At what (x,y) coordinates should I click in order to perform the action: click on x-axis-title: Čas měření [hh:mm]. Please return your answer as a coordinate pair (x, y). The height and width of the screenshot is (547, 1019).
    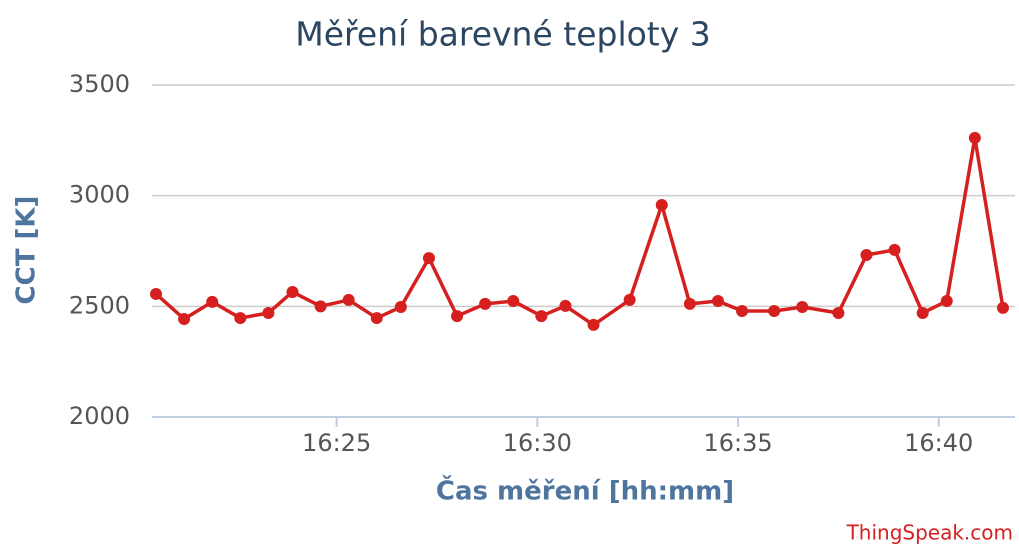
    Looking at the image, I should click on (585, 491).